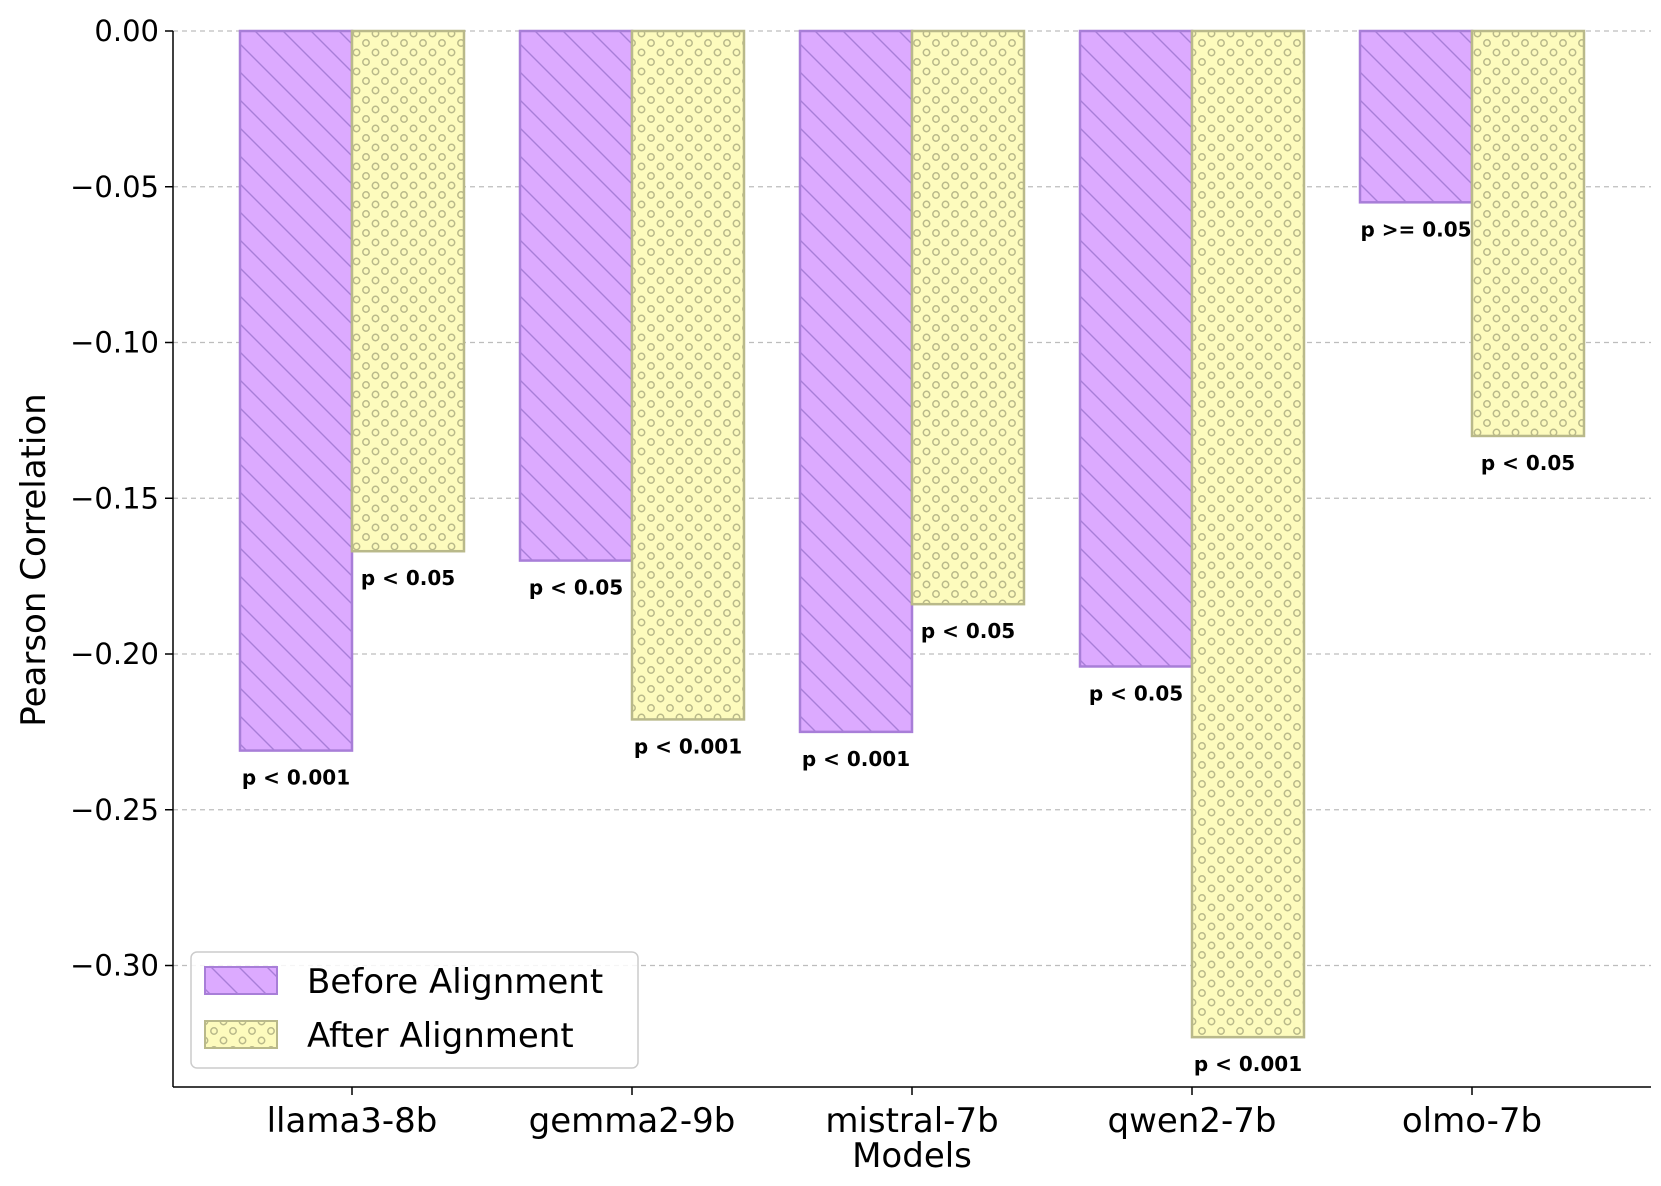  What do you see at coordinates (126, 31) in the screenshot?
I see `y-tick-label: 0.00` at bounding box center [126, 31].